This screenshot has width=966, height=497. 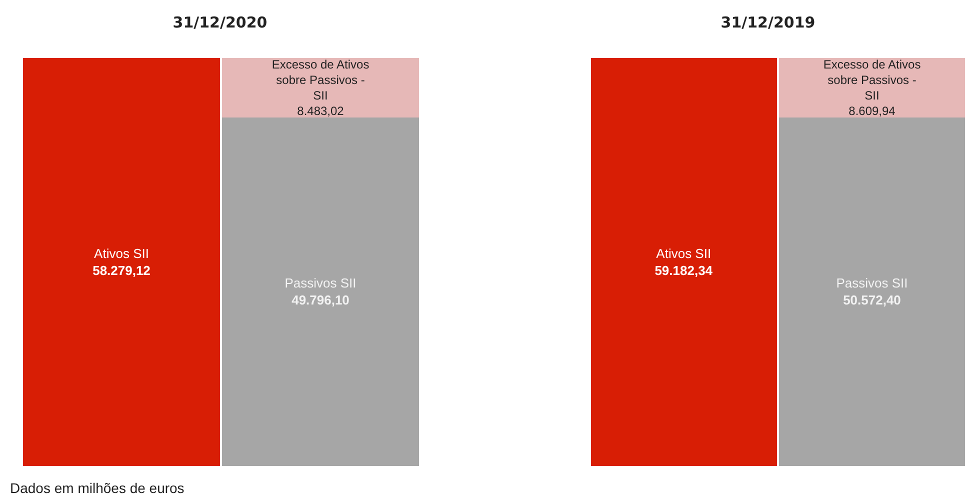 What do you see at coordinates (97, 488) in the screenshot?
I see `text: Dados em milhões de euros` at bounding box center [97, 488].